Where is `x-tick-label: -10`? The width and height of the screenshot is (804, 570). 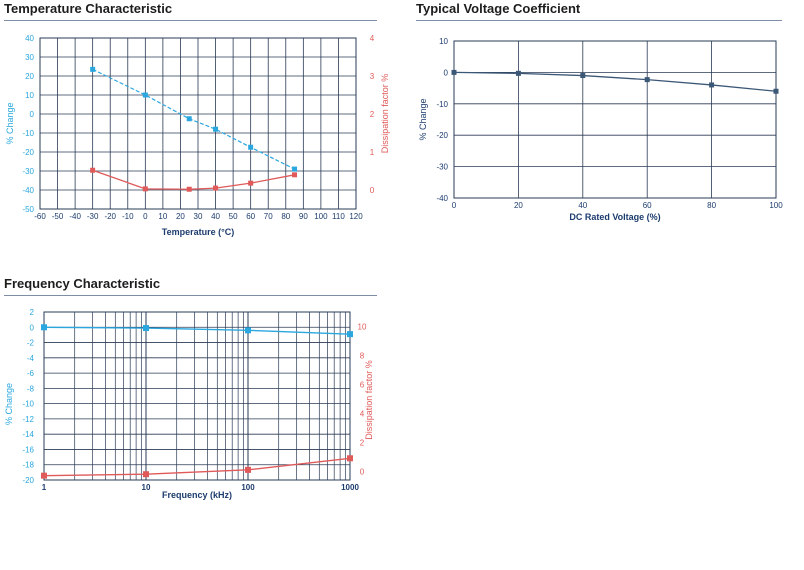
x-tick-label: -10 is located at coordinates (128, 216).